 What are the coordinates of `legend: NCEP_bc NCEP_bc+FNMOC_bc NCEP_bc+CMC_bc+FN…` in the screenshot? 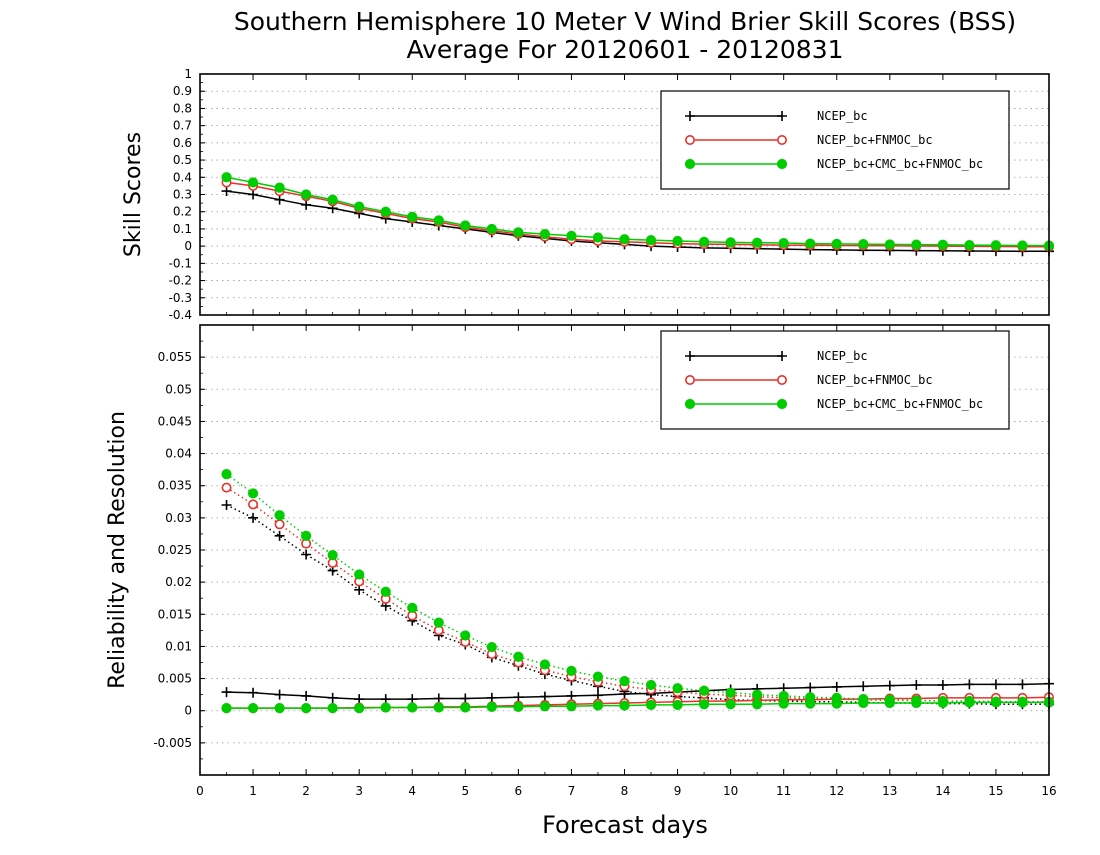 It's located at (835, 140).